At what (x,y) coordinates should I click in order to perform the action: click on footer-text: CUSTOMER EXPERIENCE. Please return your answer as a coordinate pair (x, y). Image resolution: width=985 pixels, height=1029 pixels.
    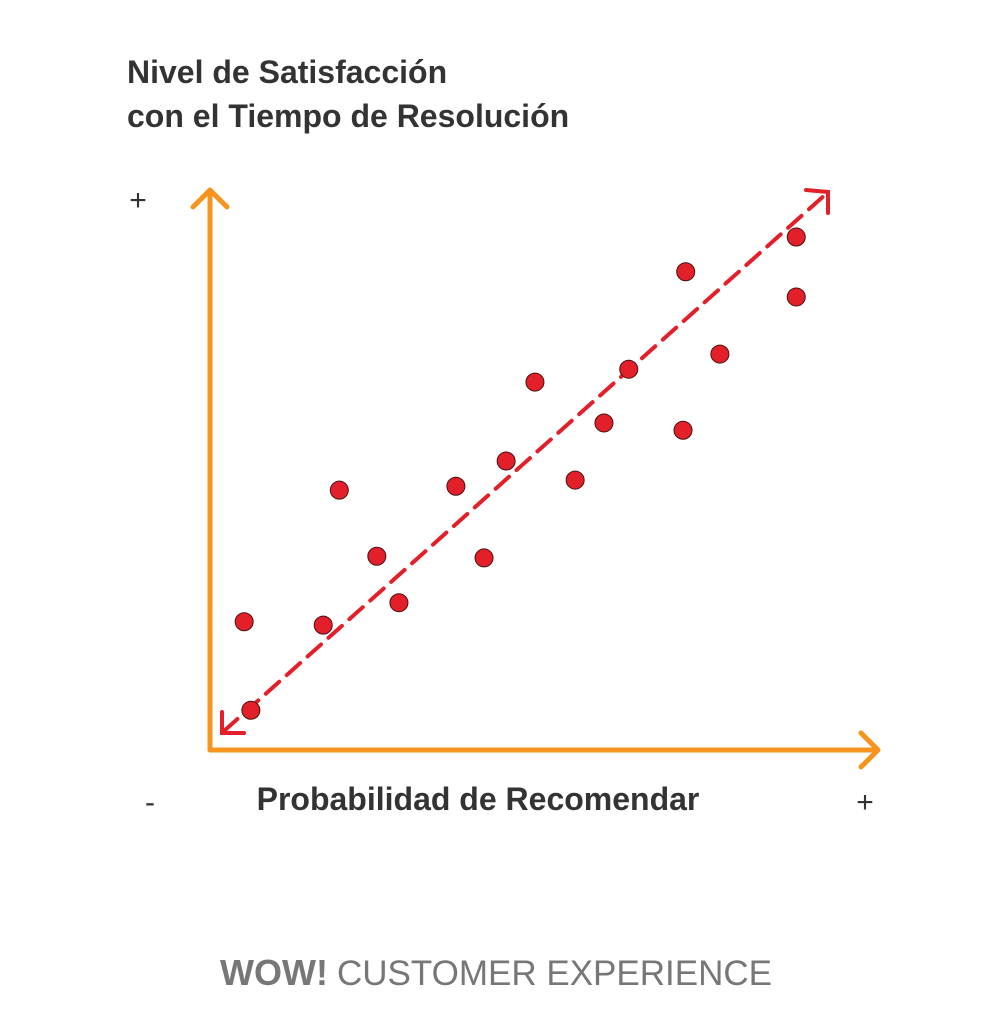
    Looking at the image, I should click on (554, 973).